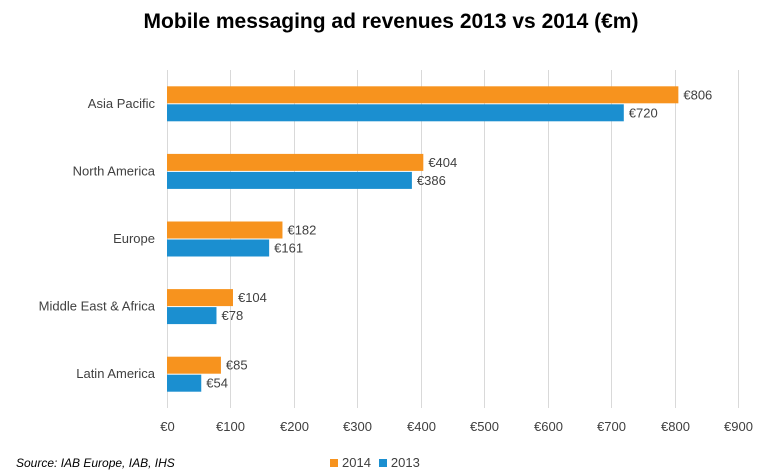  What do you see at coordinates (301, 230) in the screenshot?
I see `data-label-2014-europe: €182` at bounding box center [301, 230].